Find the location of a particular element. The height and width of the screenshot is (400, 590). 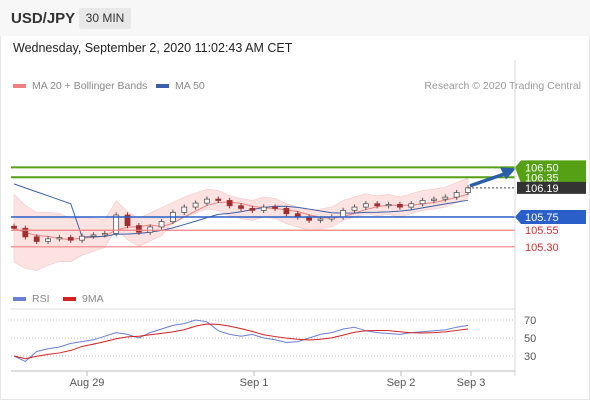

legend-9ma: 9MA is located at coordinates (83, 299).